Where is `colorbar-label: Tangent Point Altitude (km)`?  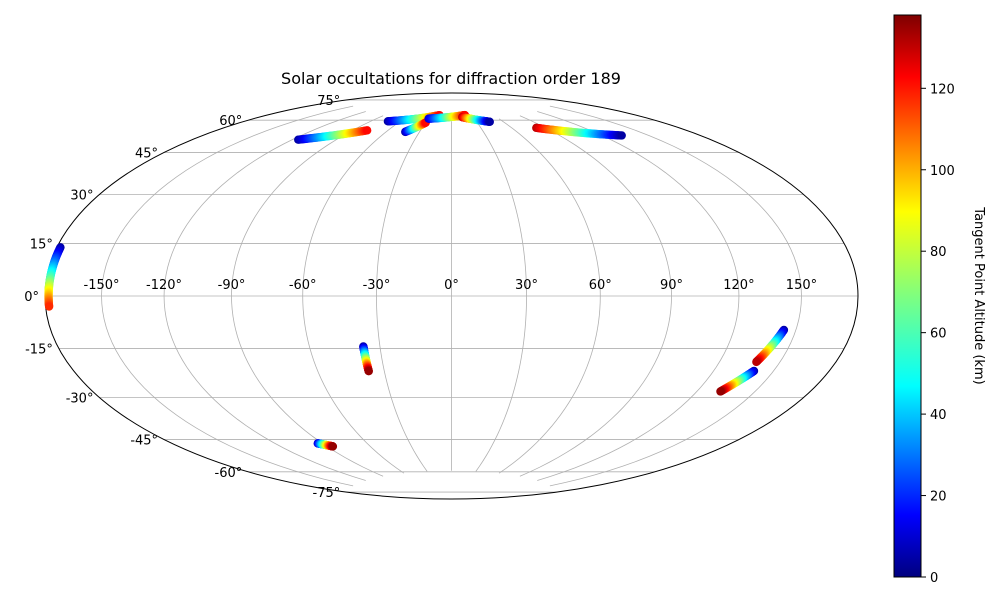 colorbar-label: Tangent Point Altitude (km) is located at coordinates (978, 295).